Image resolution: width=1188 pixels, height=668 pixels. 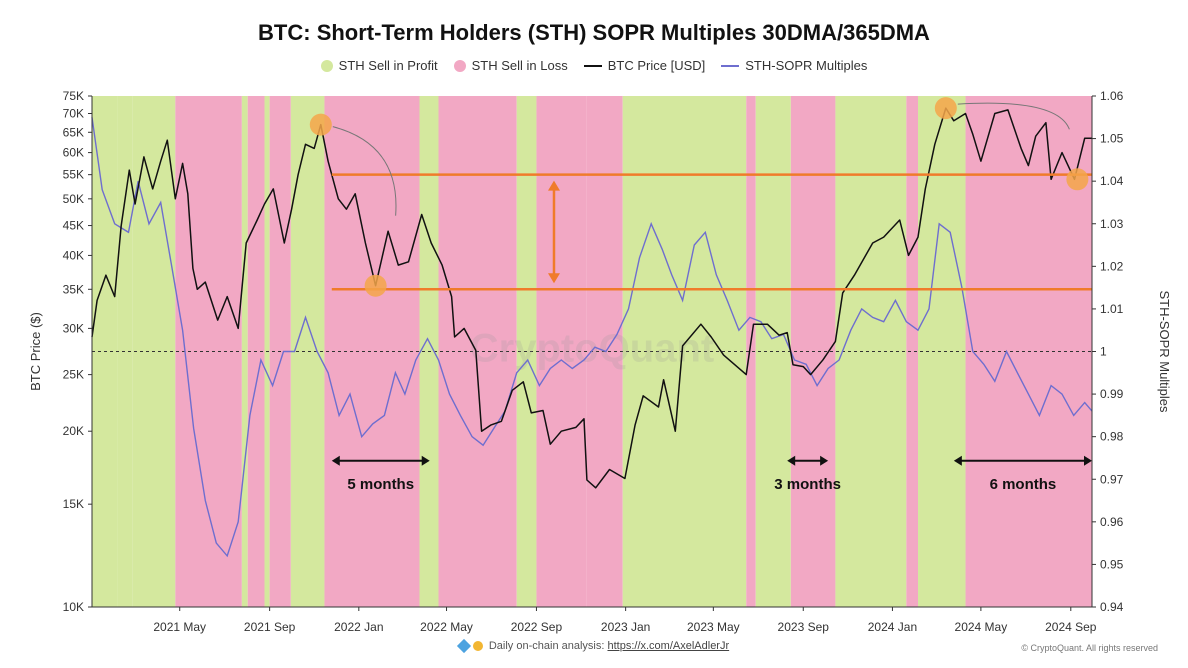 I want to click on legend-item-sopr: STH-SOPR Multiples, so click(x=794, y=65).